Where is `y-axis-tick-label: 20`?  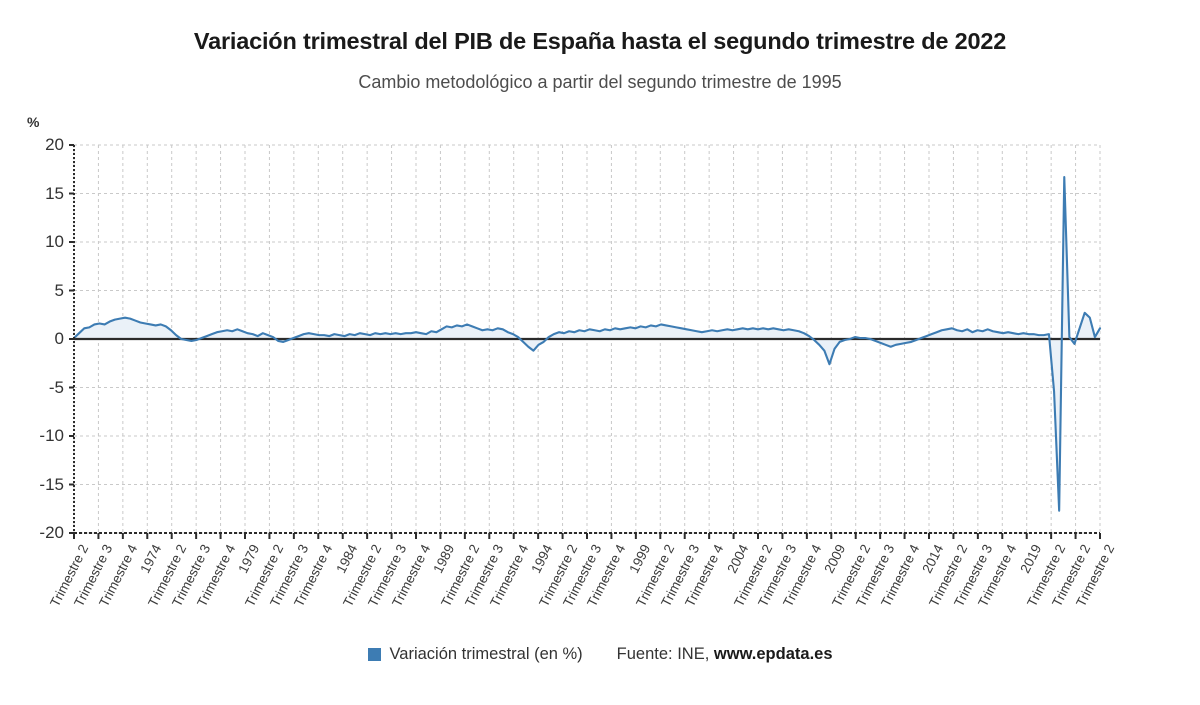 y-axis-tick-label: 20 is located at coordinates (54, 144).